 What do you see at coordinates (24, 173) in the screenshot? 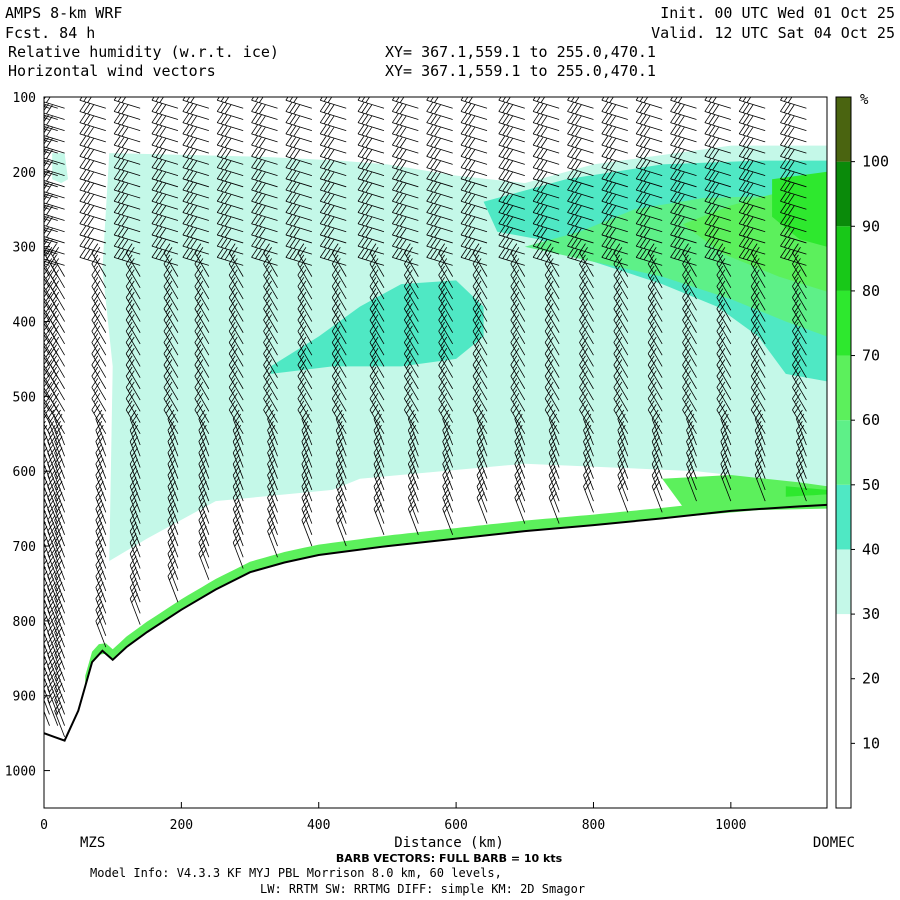
I see `y-tick-label: 200` at bounding box center [24, 173].